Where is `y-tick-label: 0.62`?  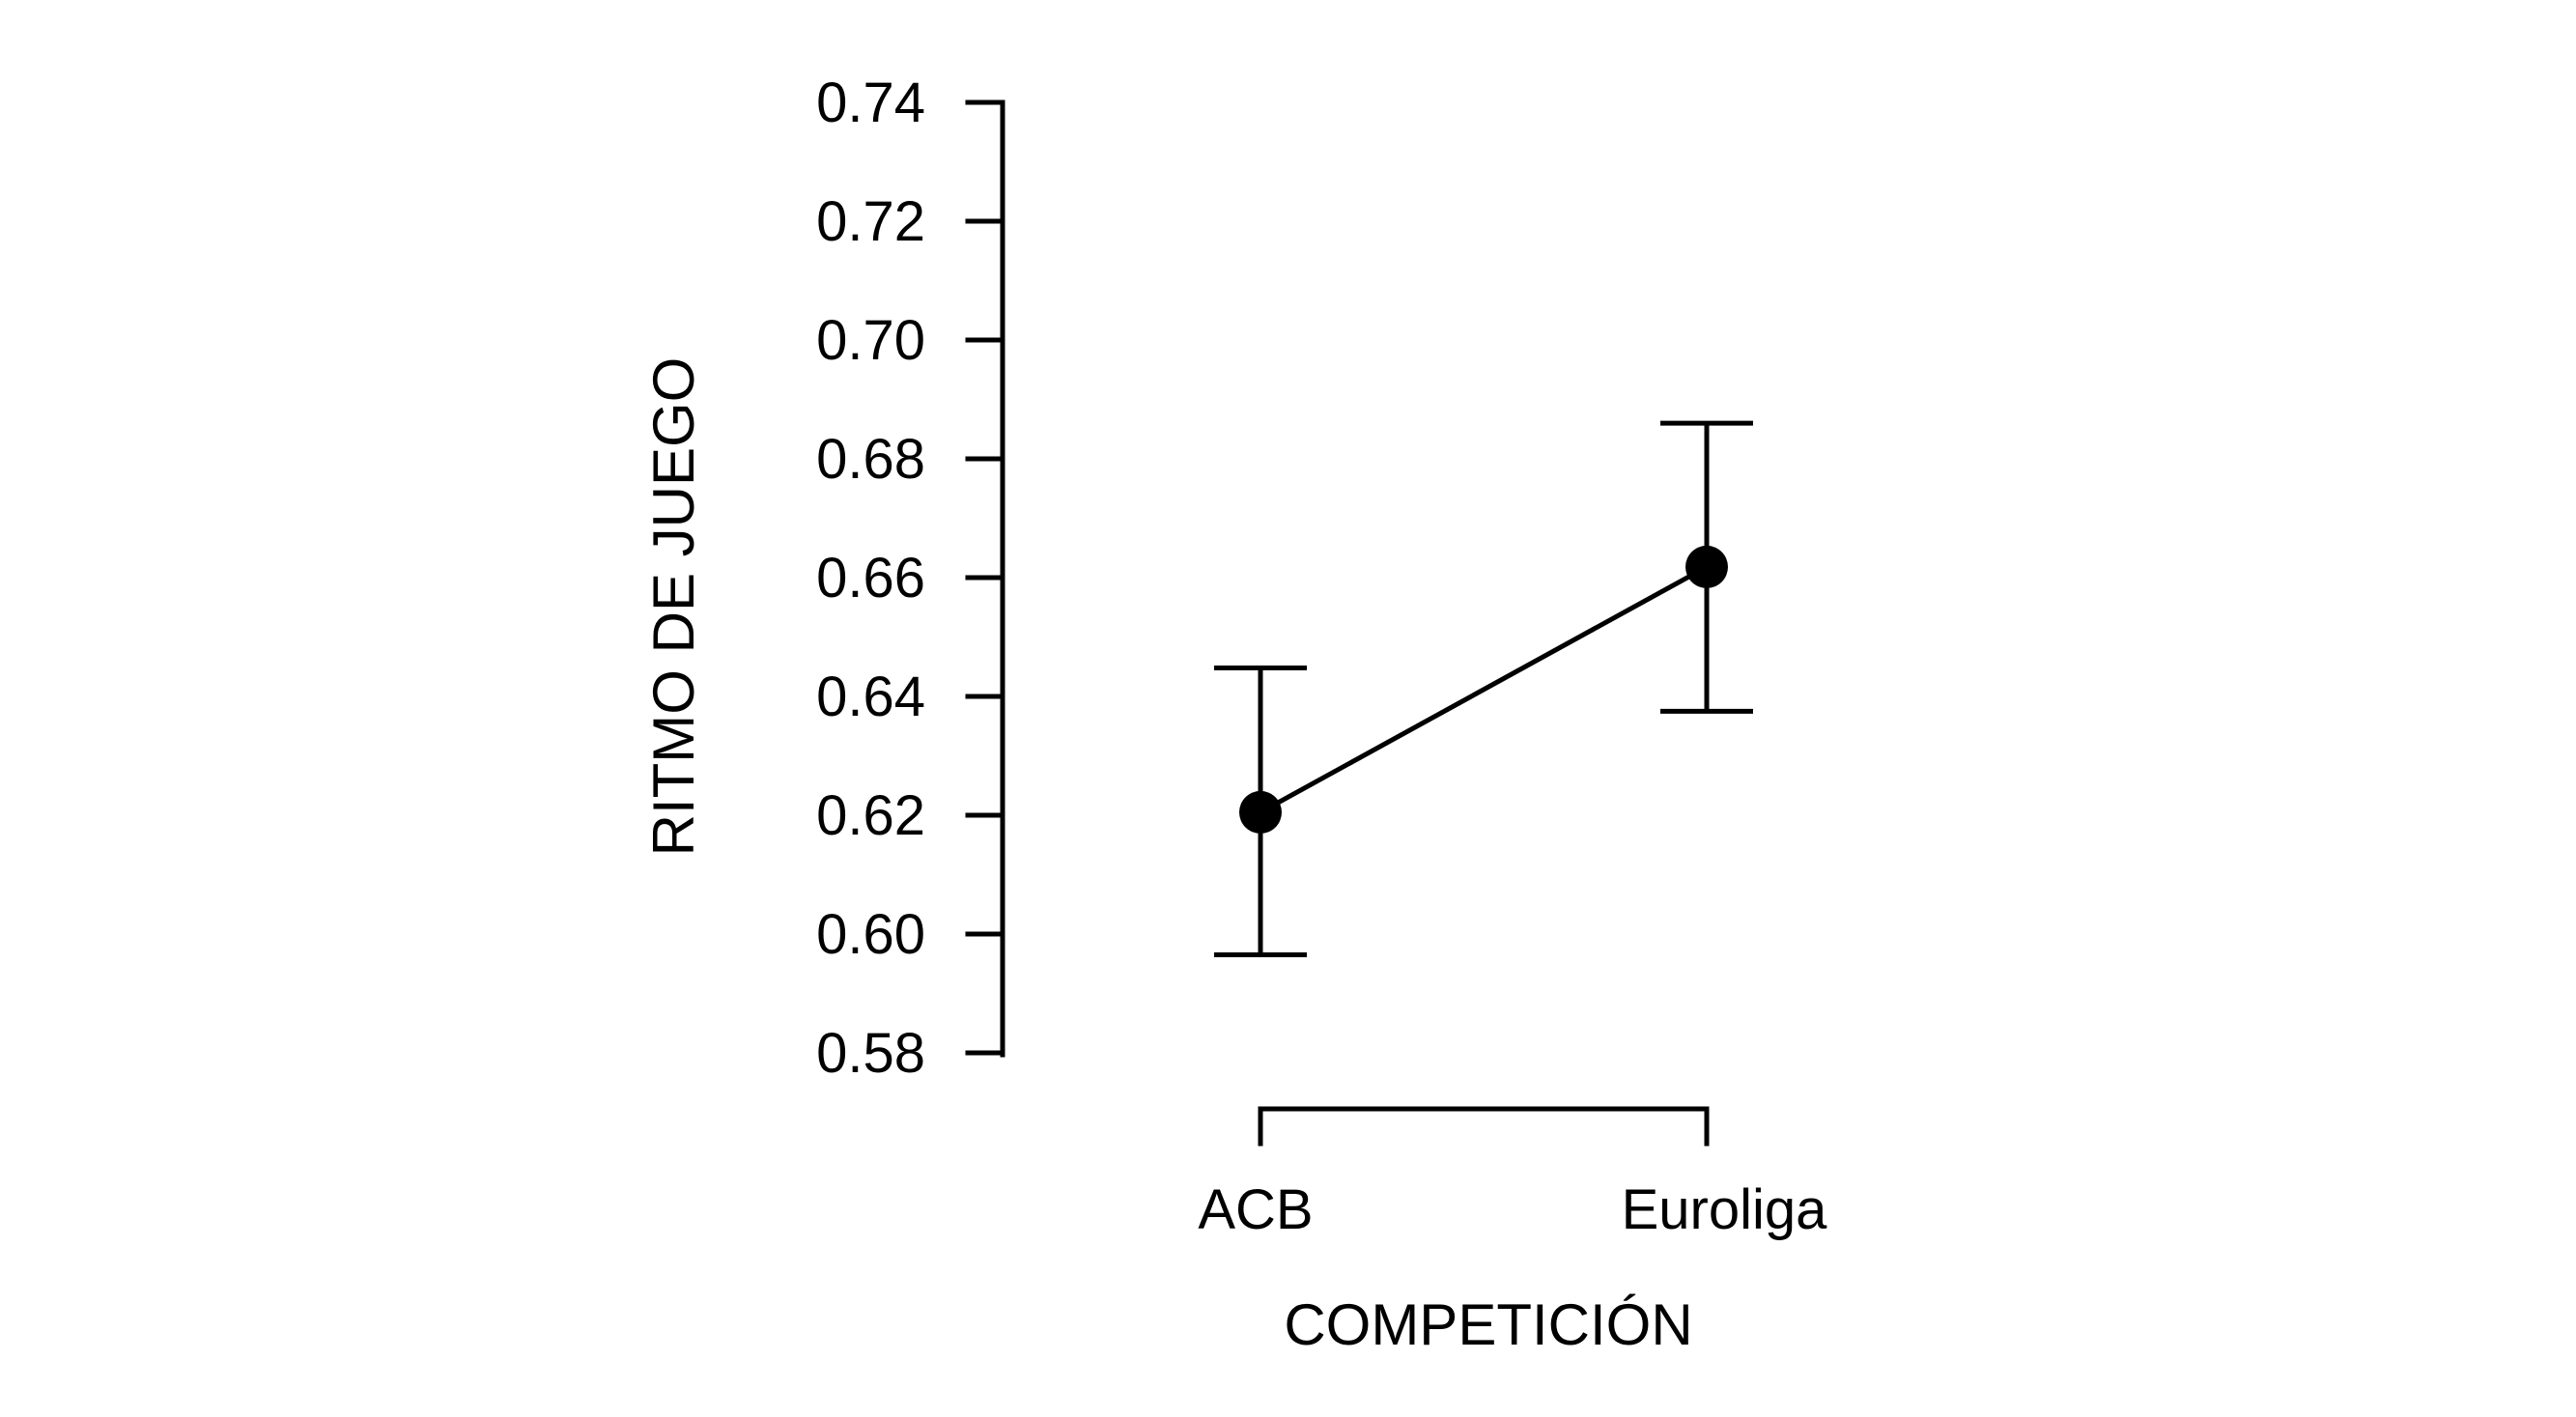 y-tick-label: 0.62 is located at coordinates (870, 815).